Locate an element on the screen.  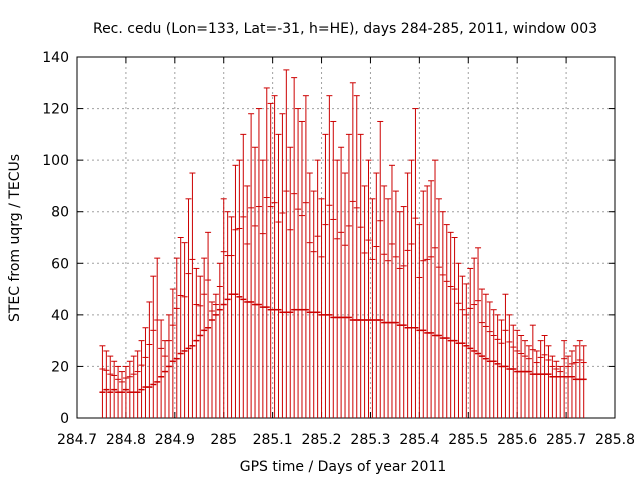
y-tick-label: 80 is located at coordinates (60, 213).